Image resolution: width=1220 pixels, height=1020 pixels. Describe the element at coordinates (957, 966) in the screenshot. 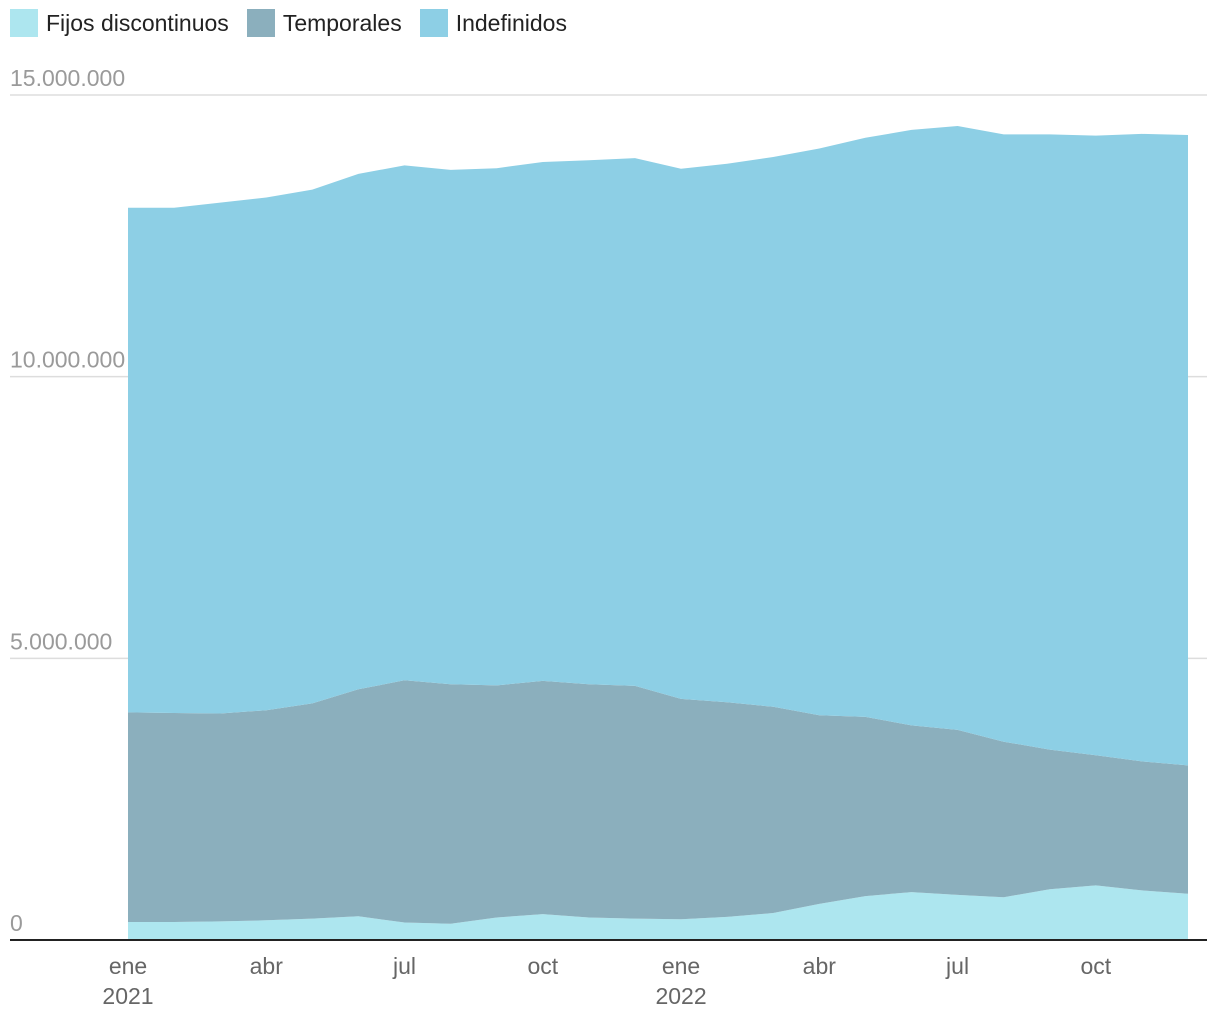

I see `x-tick-label-6: jul` at that location.